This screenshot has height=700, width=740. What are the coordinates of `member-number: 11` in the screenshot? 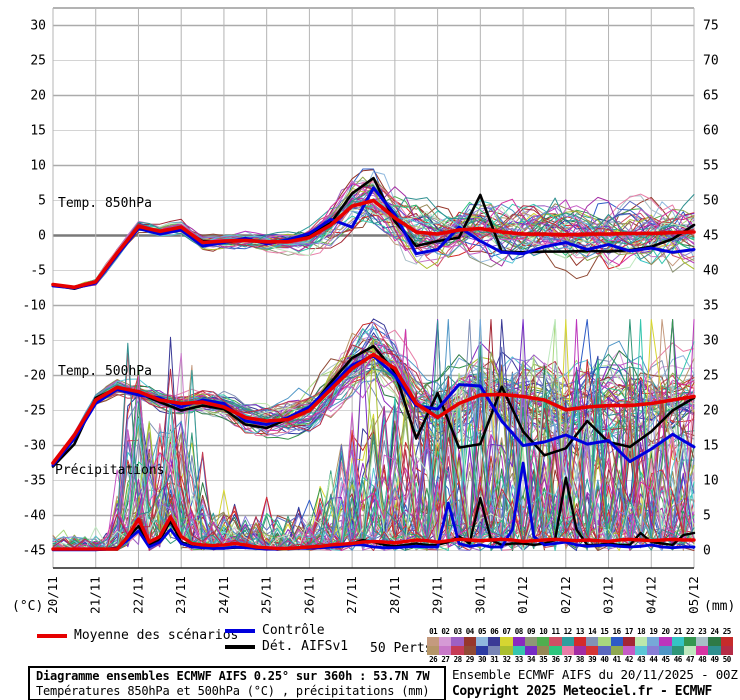 It's located at (555, 631).